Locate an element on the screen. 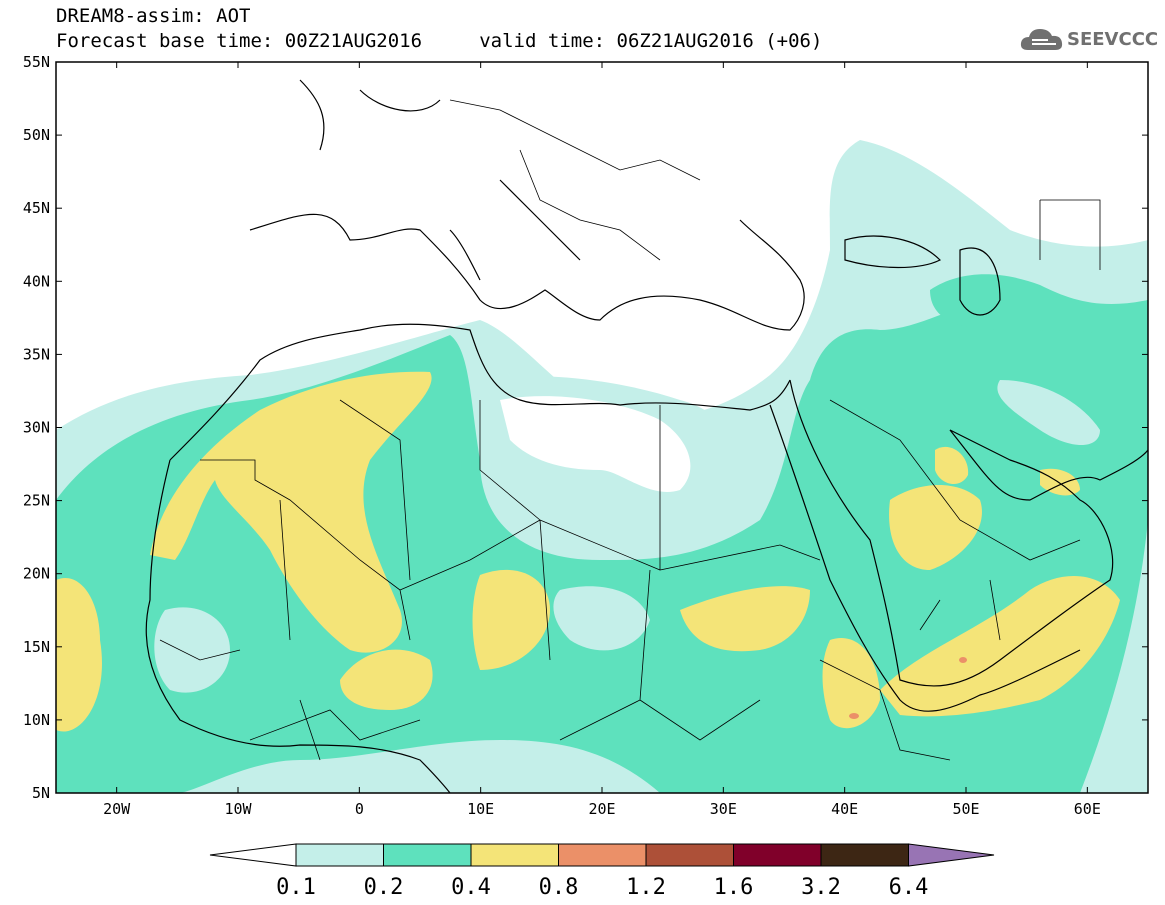 The height and width of the screenshot is (905, 1165). aot-core-oman is located at coordinates (1060, 482).